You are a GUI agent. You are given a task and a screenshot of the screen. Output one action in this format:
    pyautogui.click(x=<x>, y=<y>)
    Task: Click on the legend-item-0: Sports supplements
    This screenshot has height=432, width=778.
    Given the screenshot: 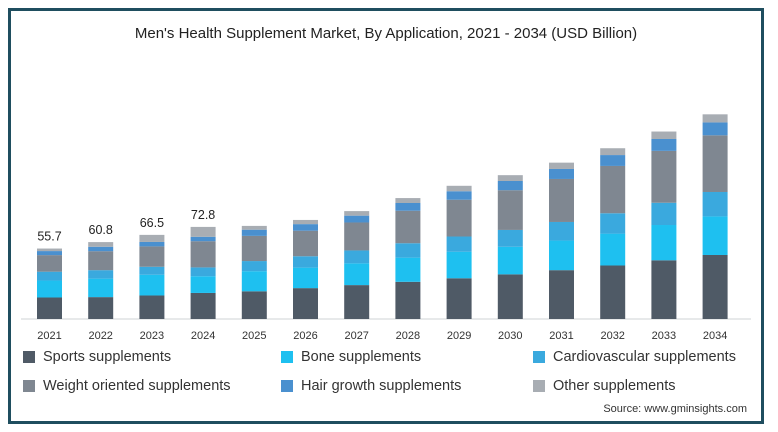 What is the action you would take?
    pyautogui.click(x=97, y=357)
    